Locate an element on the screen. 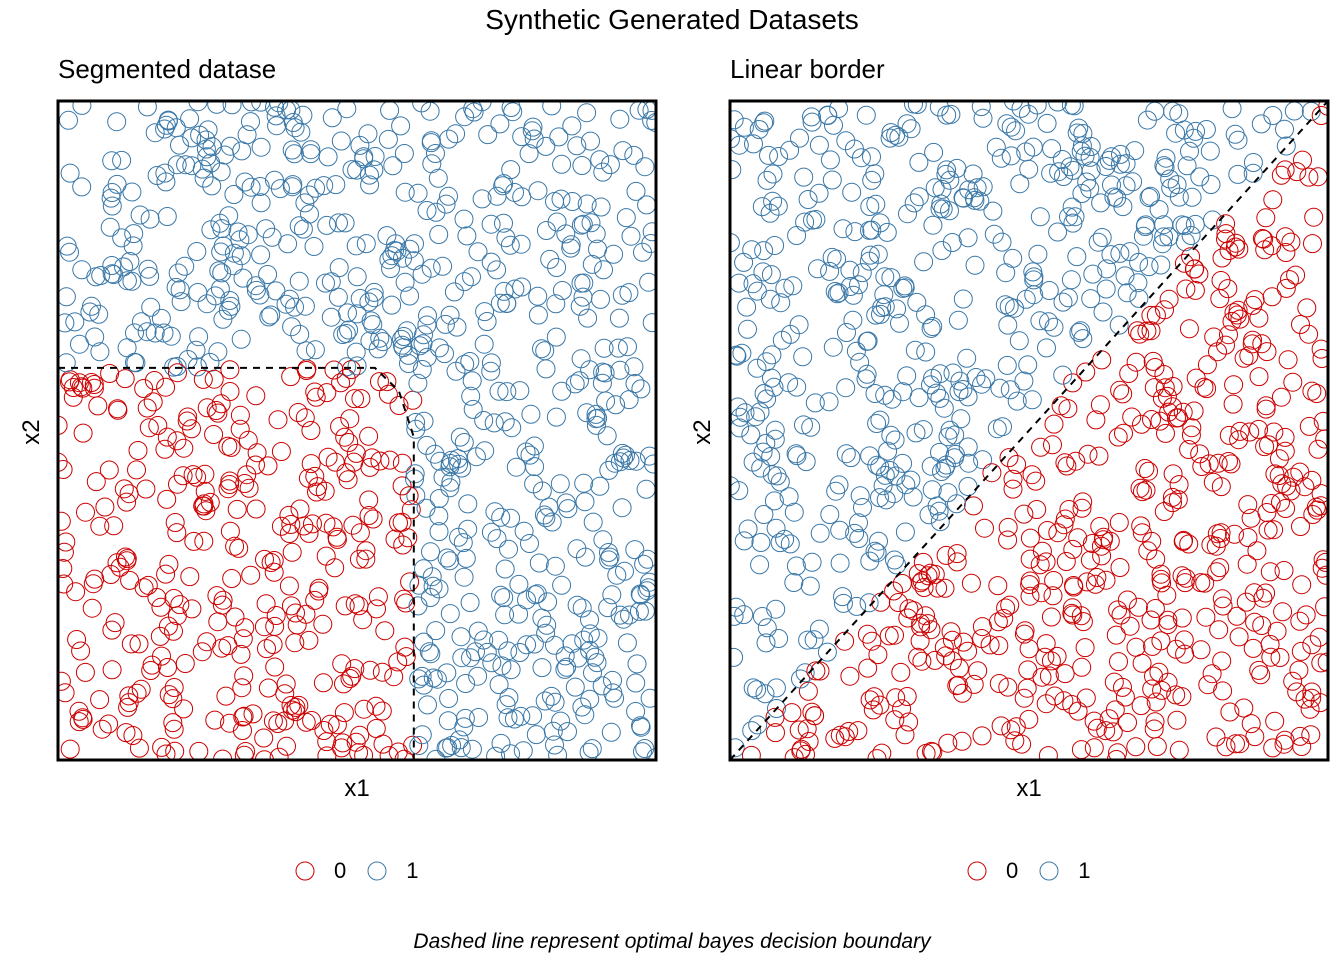  right-x-axis-label: x1 is located at coordinates (1029, 788).